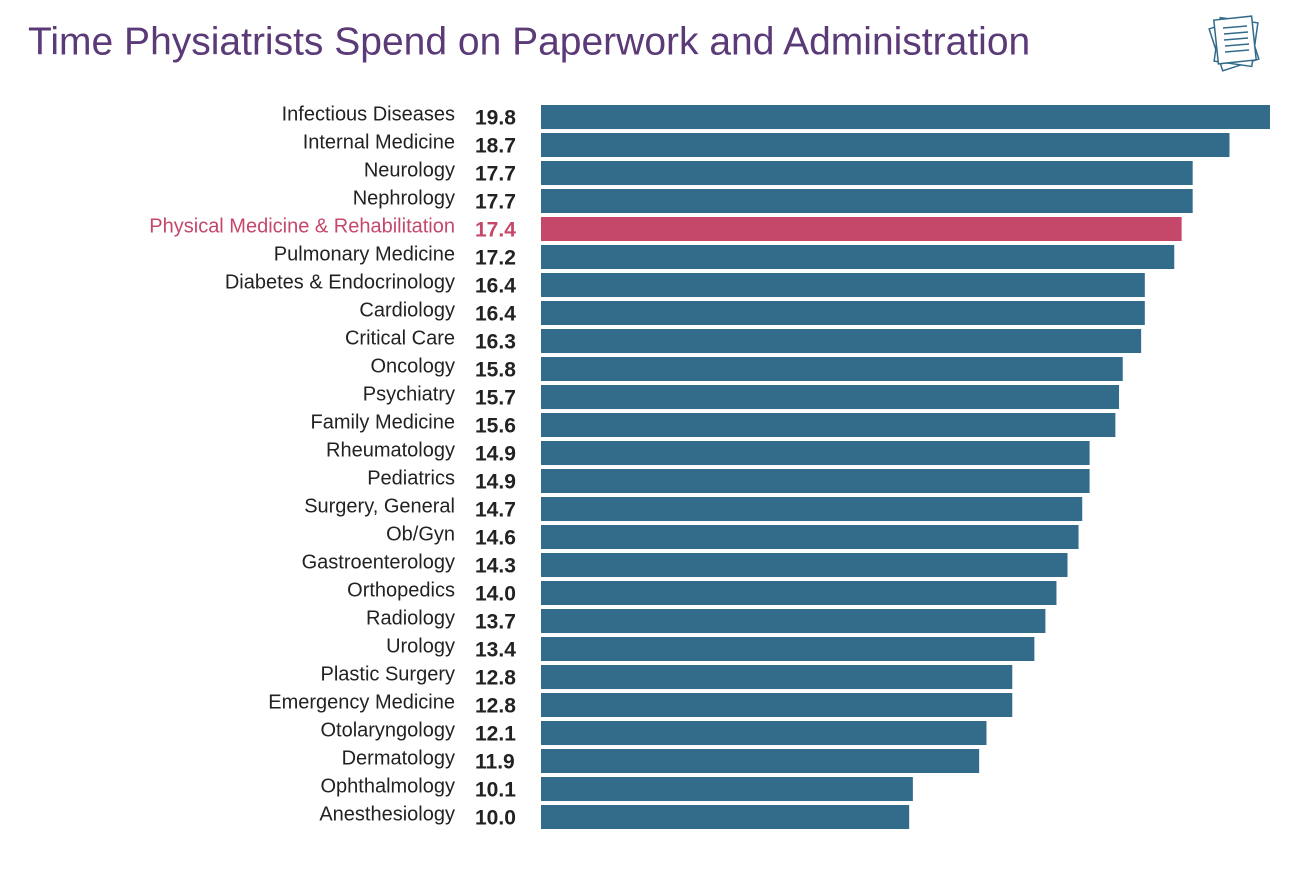  What do you see at coordinates (387, 786) in the screenshot?
I see `category-label: Ophthalmology` at bounding box center [387, 786].